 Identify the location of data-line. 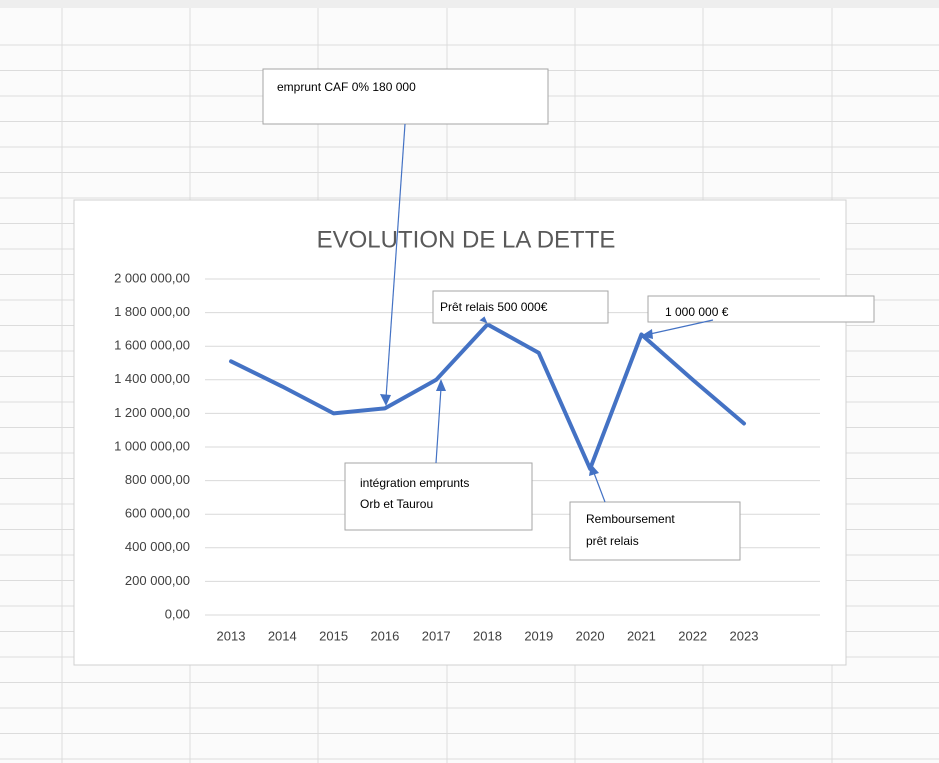
(487, 396).